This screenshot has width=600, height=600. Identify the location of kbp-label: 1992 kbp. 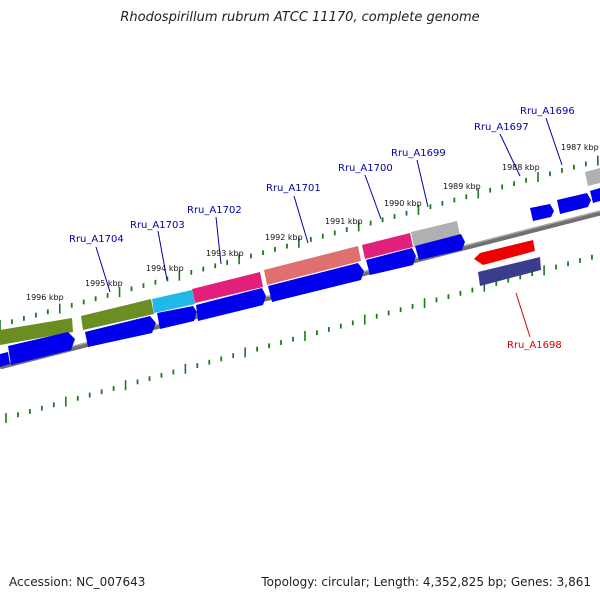
(284, 237).